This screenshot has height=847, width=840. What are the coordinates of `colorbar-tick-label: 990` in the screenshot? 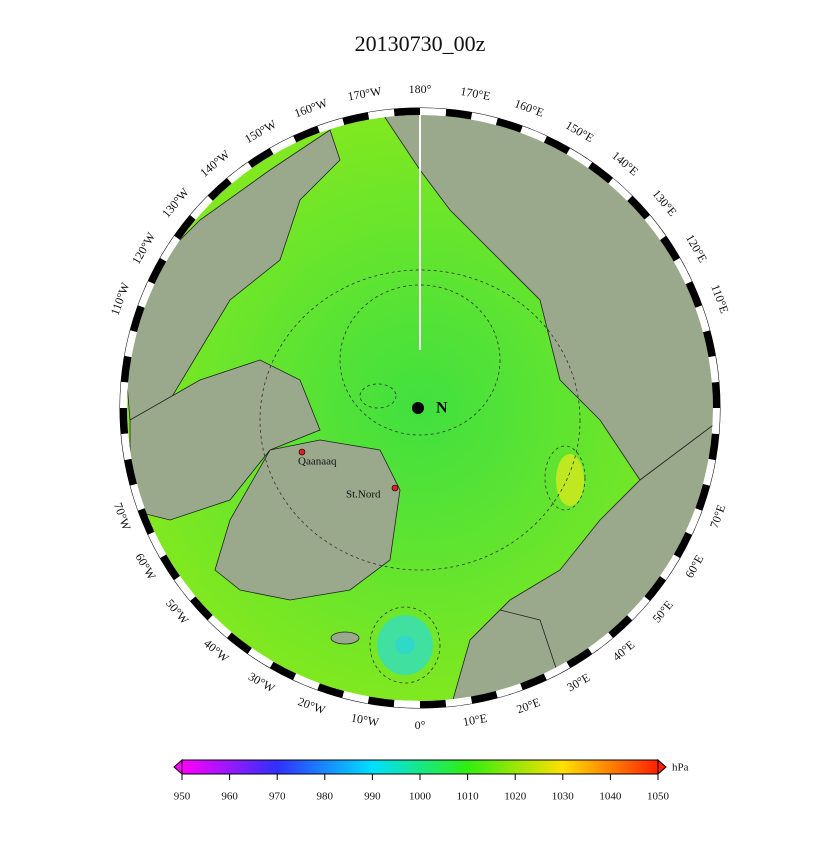 It's located at (372, 797).